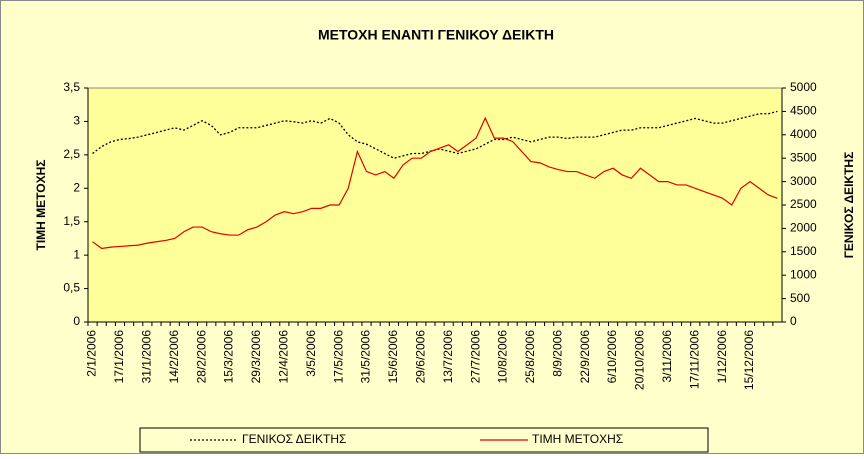  What do you see at coordinates (174, 357) in the screenshot?
I see `x-tick-label: 14/2/2006` at bounding box center [174, 357].